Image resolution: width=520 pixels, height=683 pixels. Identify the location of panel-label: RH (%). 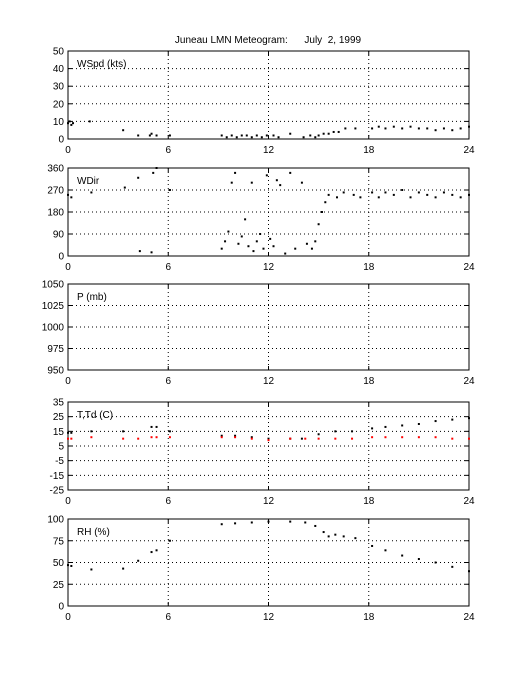
(93, 532).